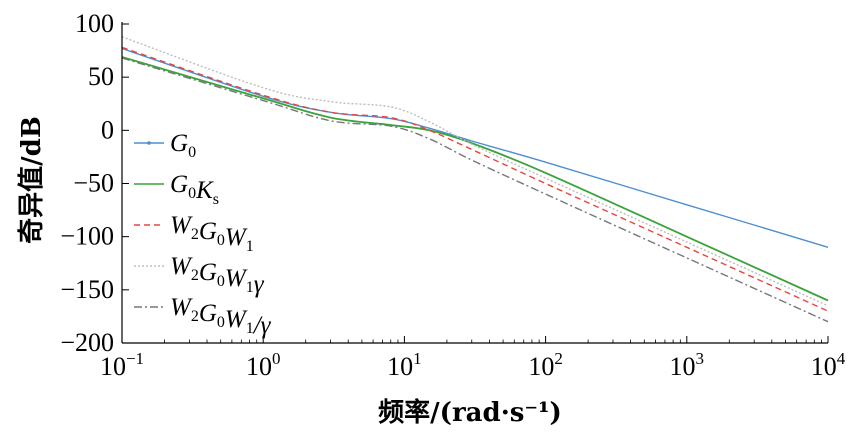 The height and width of the screenshot is (436, 860). I want to click on legend-marker, so click(149, 143).